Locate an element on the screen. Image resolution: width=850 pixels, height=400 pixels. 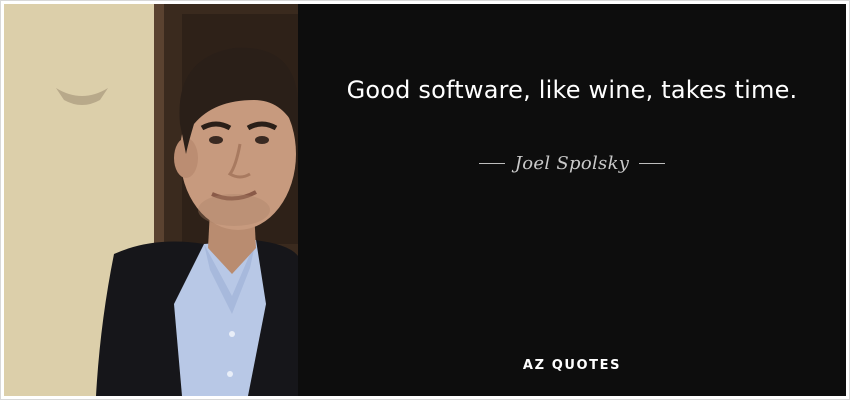
author-attribution: Joel Spolsky is located at coordinates (572, 163).